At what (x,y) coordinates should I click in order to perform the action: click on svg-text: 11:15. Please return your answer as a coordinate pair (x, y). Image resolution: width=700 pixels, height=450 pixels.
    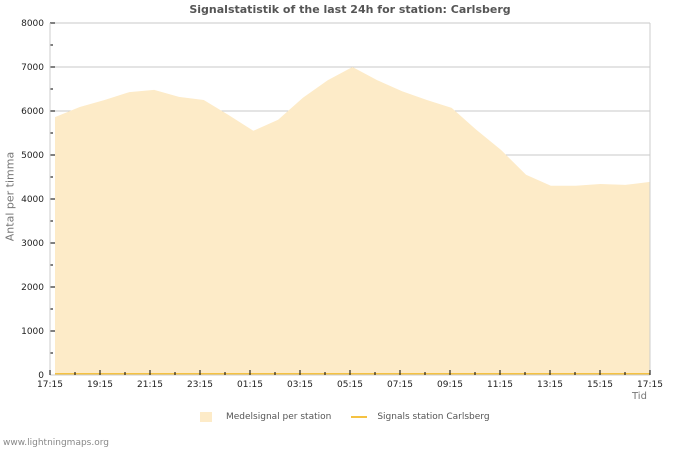
    Looking at the image, I should click on (500, 385).